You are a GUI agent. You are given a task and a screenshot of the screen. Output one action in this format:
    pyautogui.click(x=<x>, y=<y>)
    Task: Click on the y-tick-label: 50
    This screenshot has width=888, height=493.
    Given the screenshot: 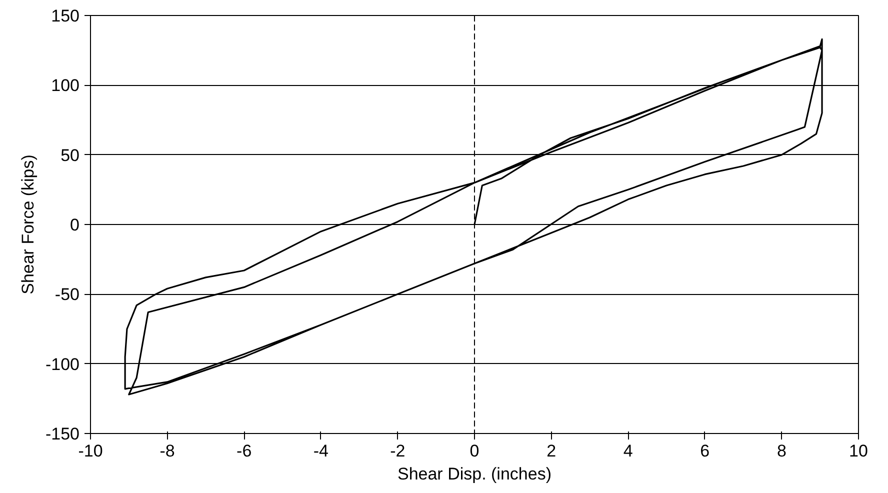 What is the action you would take?
    pyautogui.click(x=70, y=155)
    